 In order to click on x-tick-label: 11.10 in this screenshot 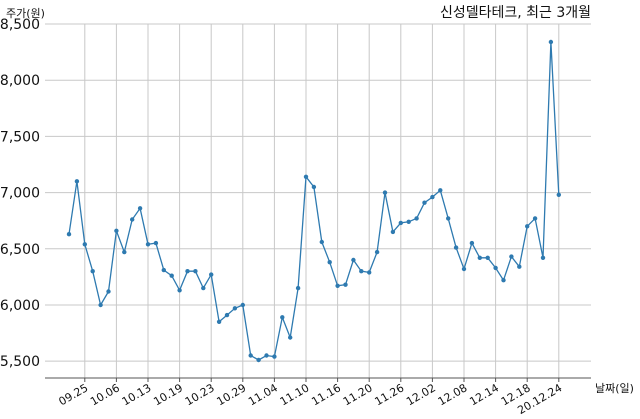, I will do `click(295, 394)`.